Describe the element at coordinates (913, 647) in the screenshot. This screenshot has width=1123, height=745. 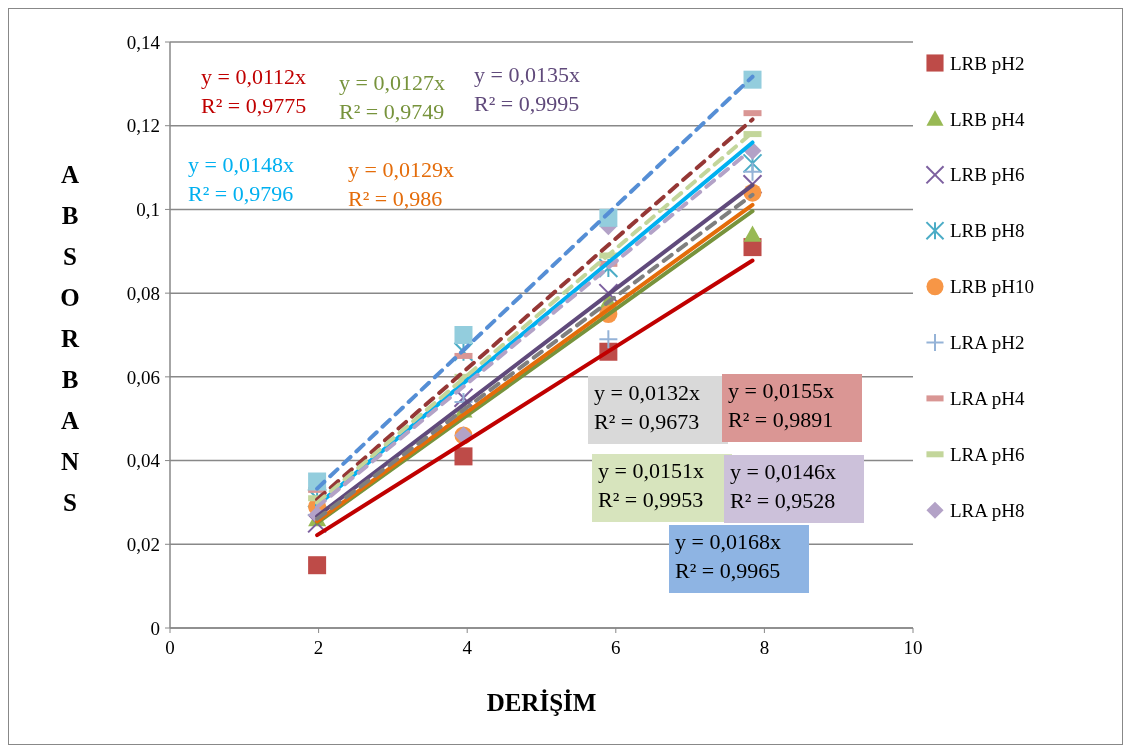
I see `x-tick-label: 10` at that location.